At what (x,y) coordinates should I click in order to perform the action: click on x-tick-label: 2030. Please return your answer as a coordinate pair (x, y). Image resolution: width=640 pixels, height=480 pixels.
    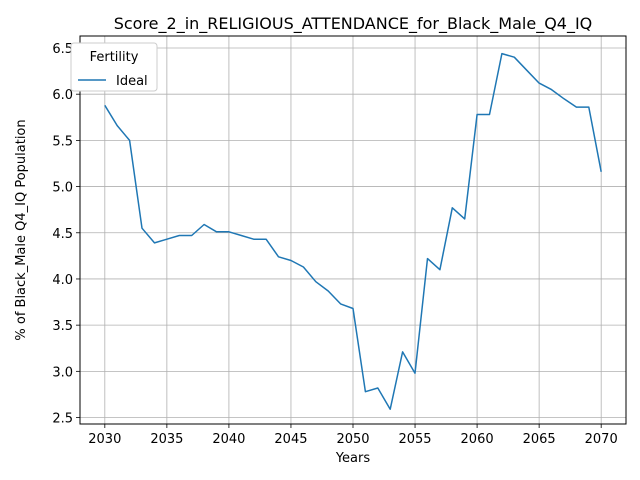
    Looking at the image, I should click on (104, 439).